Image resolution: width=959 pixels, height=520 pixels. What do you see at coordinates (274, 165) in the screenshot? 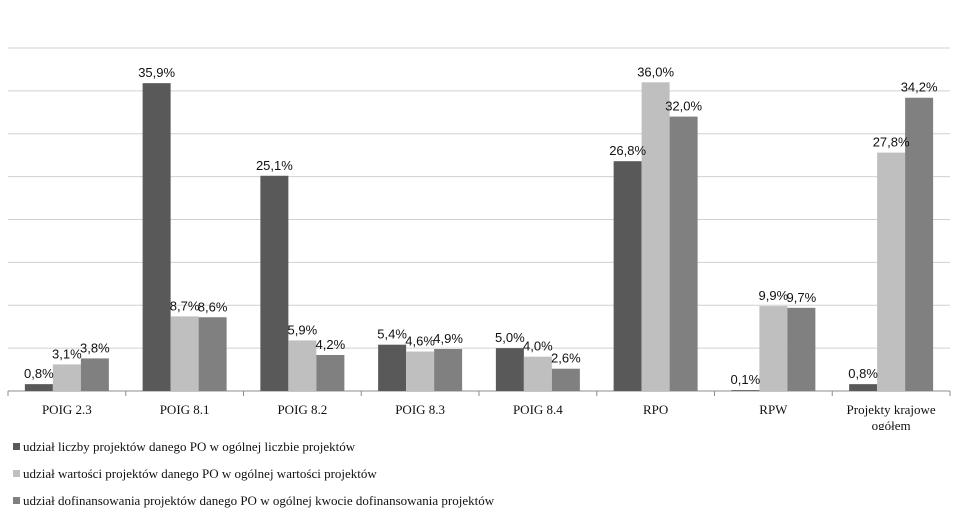
I see `data-label: 25,1%` at bounding box center [274, 165].